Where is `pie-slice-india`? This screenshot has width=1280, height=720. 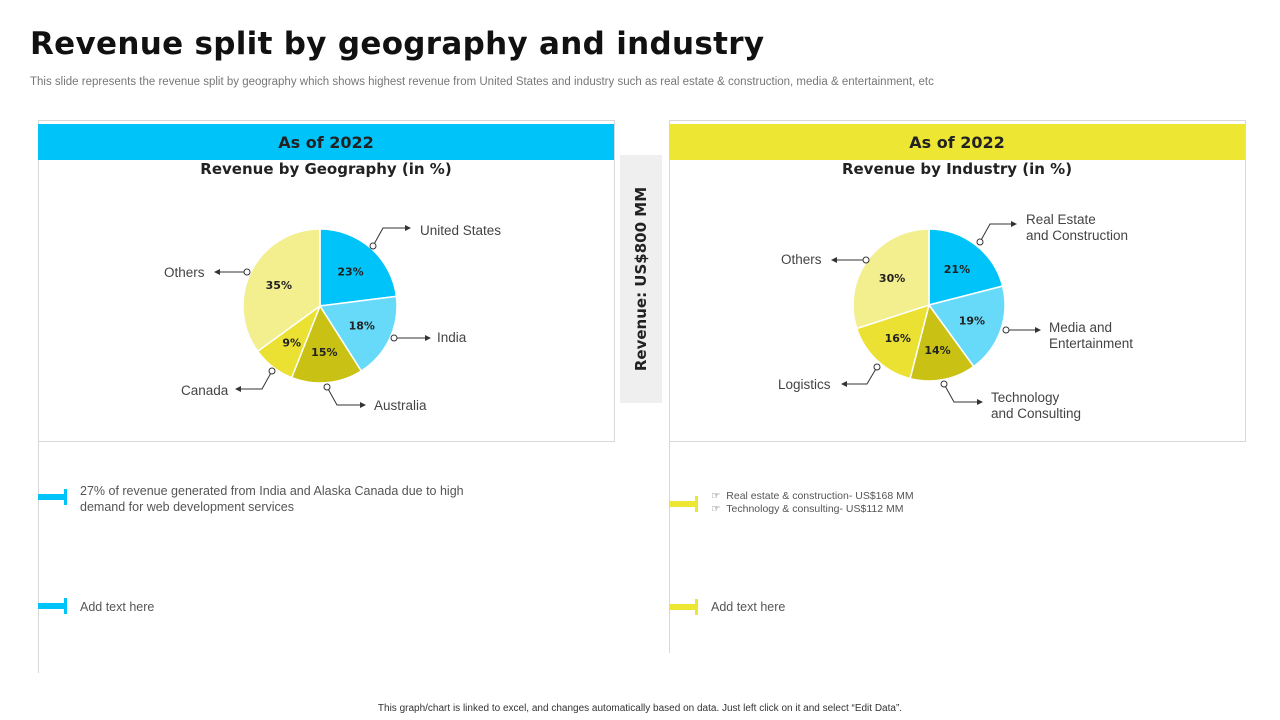
pie-slice-india is located at coordinates (358, 334).